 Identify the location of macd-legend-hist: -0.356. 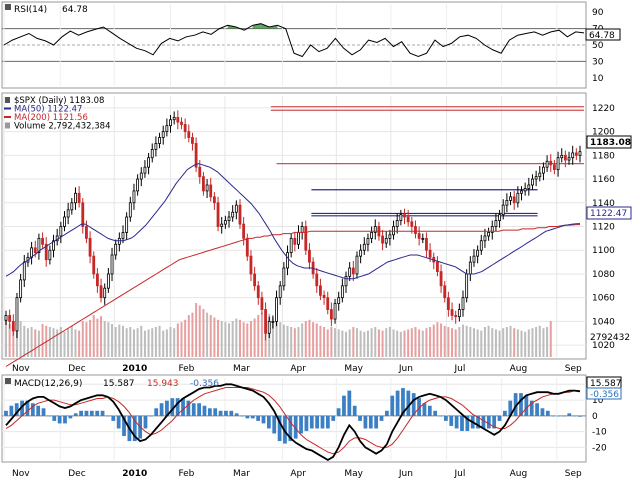
(204, 384).